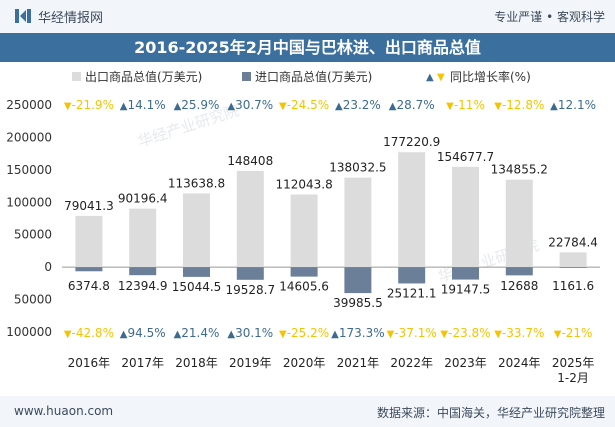  What do you see at coordinates (89, 105) in the screenshot?
I see `export-growth-label: ▼-21.9%` at bounding box center [89, 105].